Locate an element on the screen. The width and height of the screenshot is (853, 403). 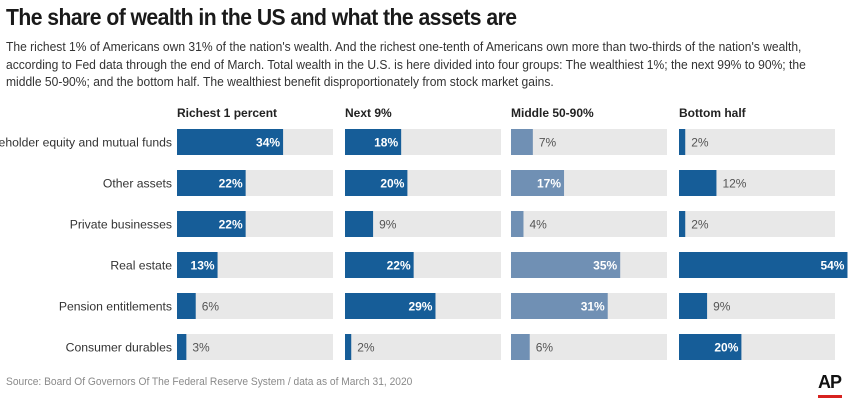
category-label-private-businesses: Private businesses is located at coordinates (121, 225).